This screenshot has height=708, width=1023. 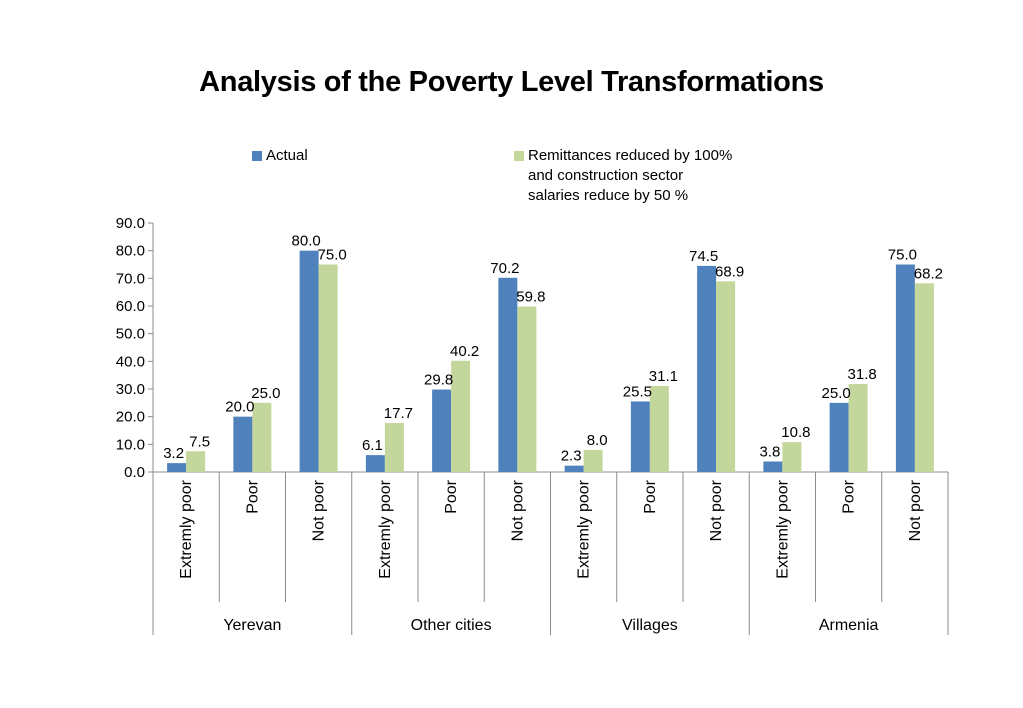 I want to click on y-tick-label: 60.0, so click(x=130, y=306).